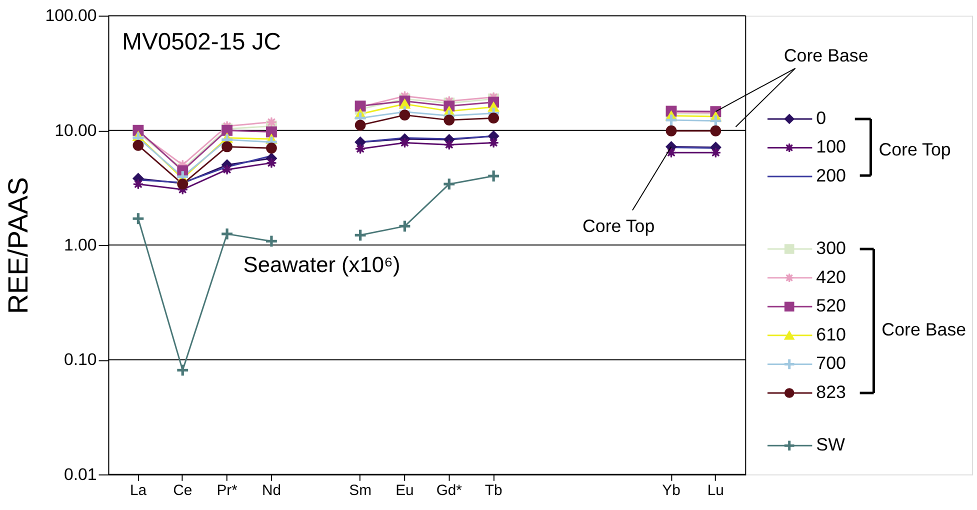 This screenshot has width=977, height=510. Describe the element at coordinates (18, 245) in the screenshot. I see `y-axis-title: REE/PAAS` at that location.